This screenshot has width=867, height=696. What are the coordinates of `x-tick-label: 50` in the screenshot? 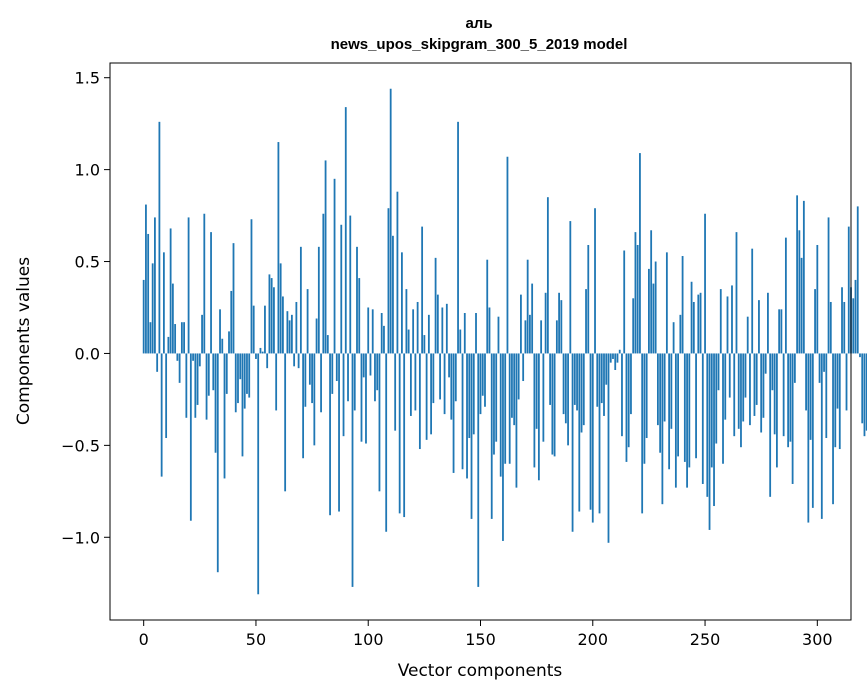 It's located at (256, 639).